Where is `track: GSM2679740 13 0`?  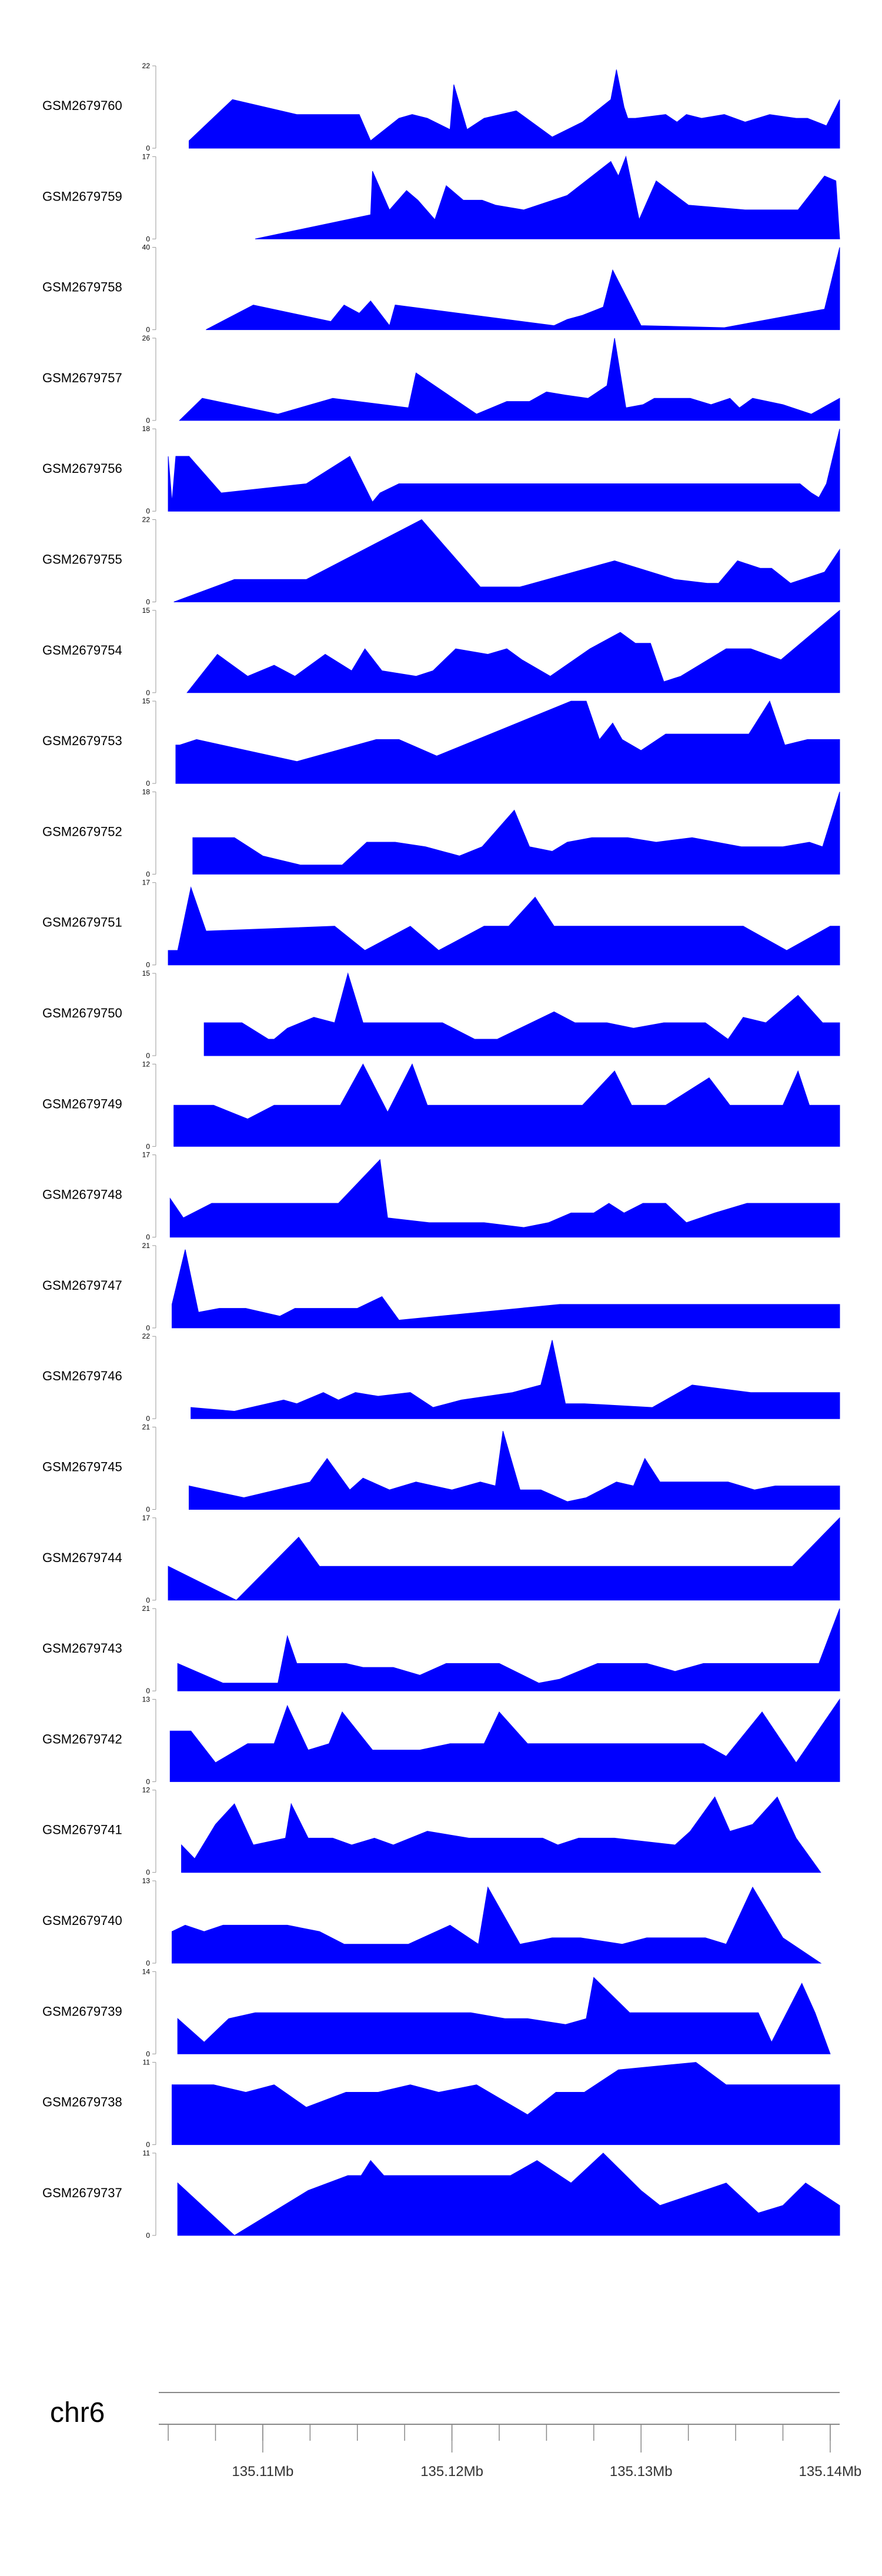
track: GSM2679740 13 0 is located at coordinates (432, 1922).